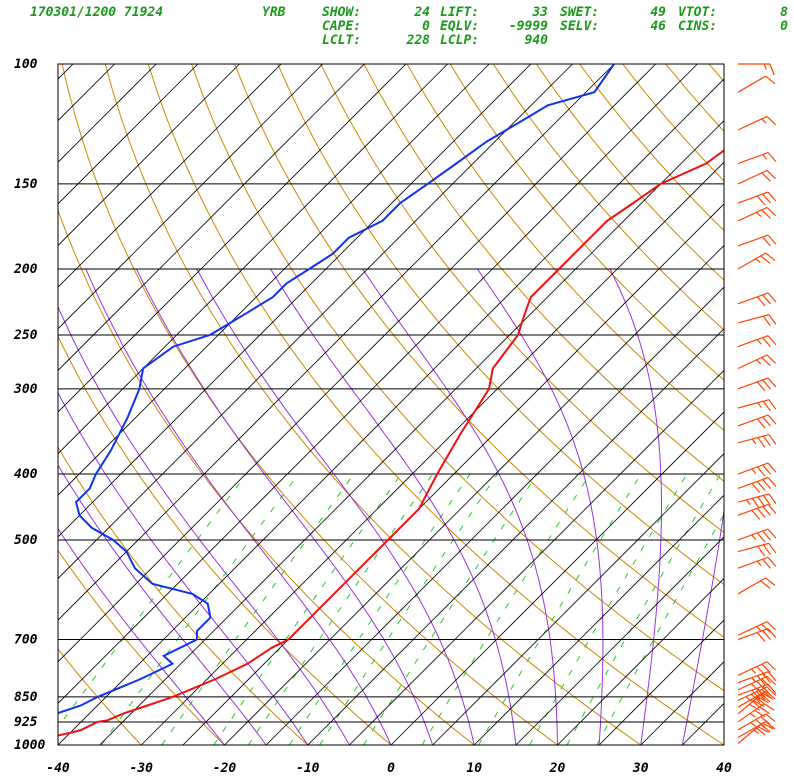 The width and height of the screenshot is (794, 783). Describe the element at coordinates (537, 40) in the screenshot. I see `index-value-lclp: 940` at that location.